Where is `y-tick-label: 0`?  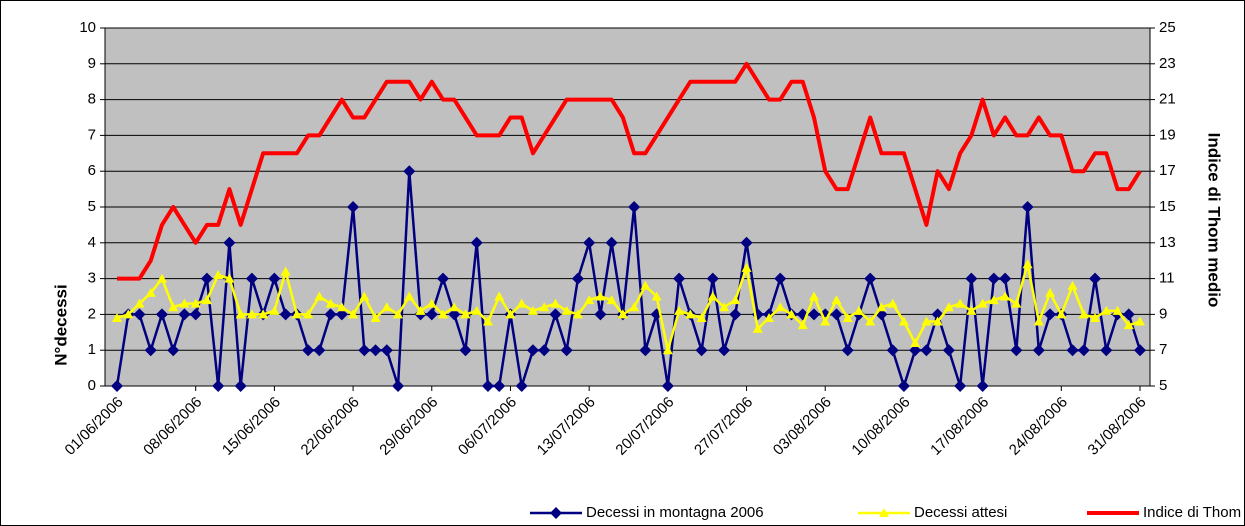
y-tick-label: 0 is located at coordinates (92, 385).